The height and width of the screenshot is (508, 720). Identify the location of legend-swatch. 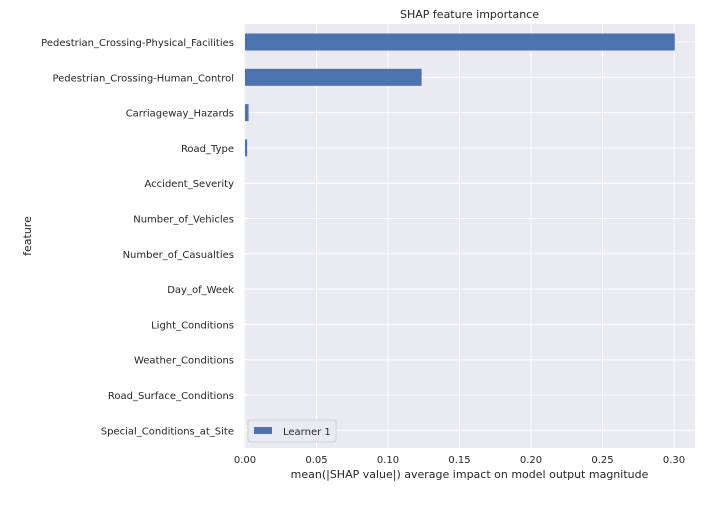
(263, 430).